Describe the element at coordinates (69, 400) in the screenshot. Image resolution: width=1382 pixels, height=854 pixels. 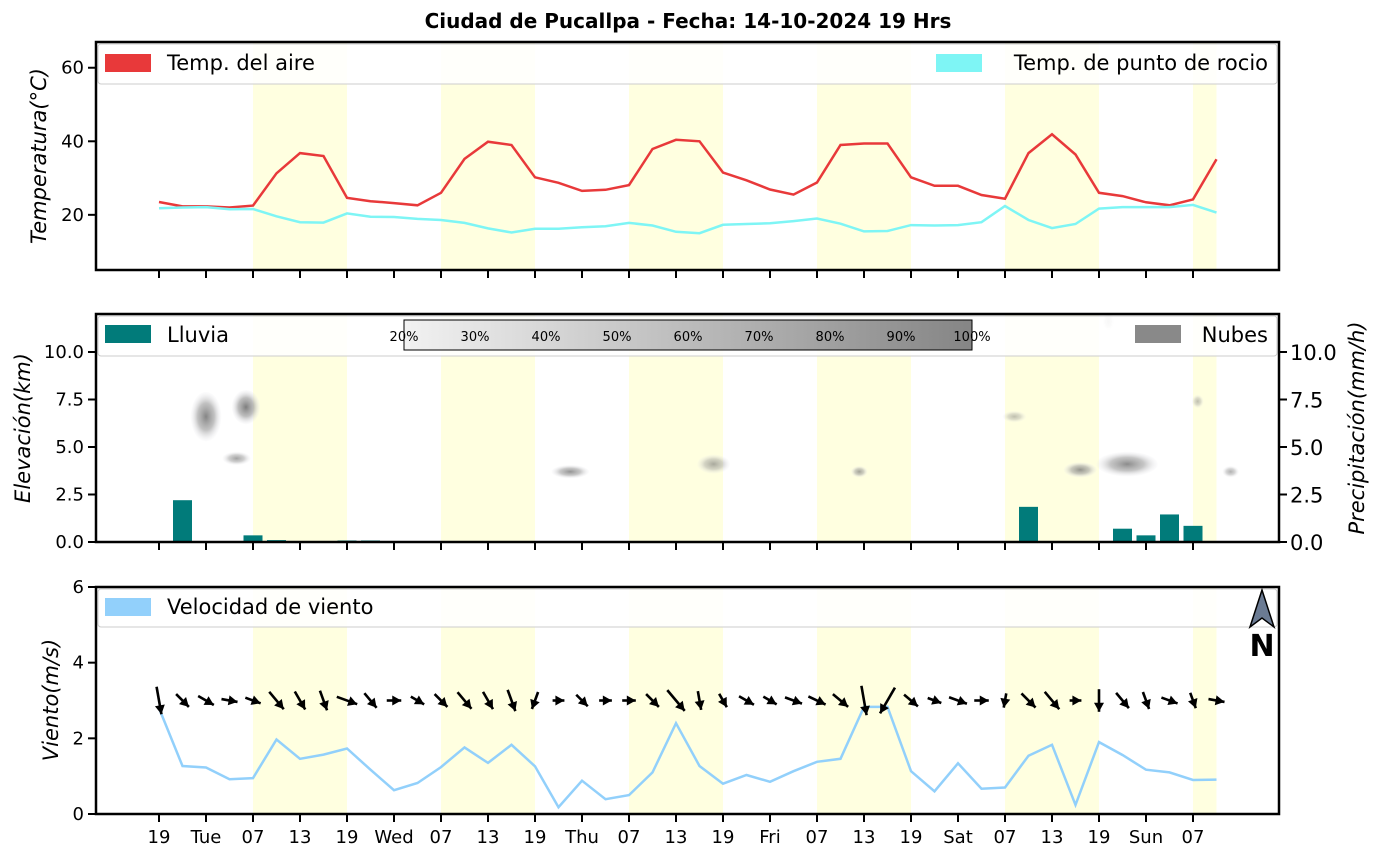
I see `y-tick-label: 7.5` at that location.